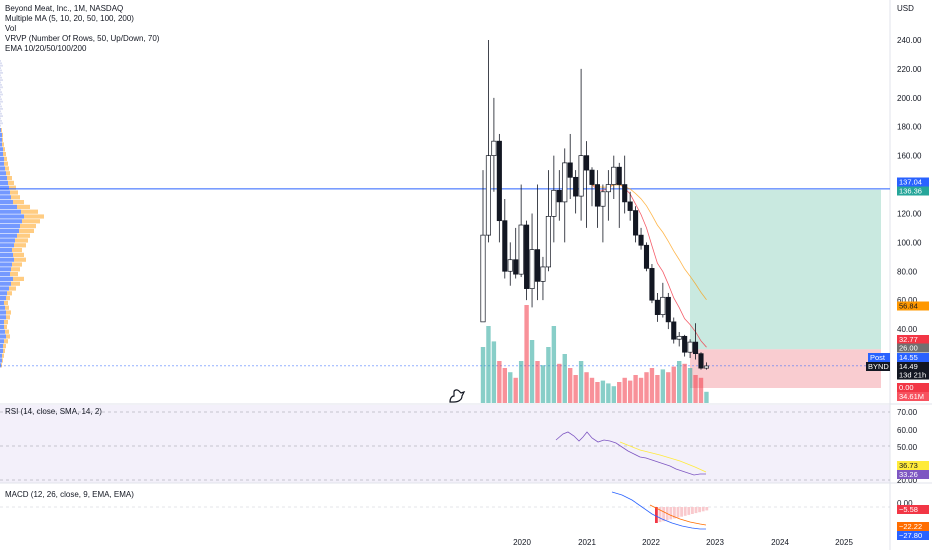  I want to click on time-tick-label: 2022, so click(651, 542).